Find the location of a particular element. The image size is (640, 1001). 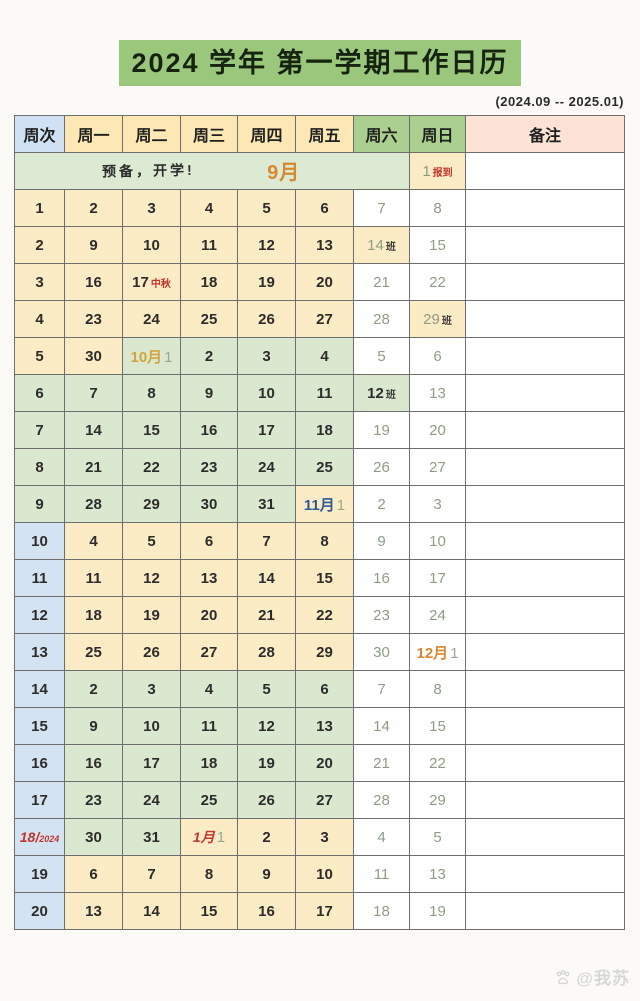

week-row: 11 11 12 13 14 15 16 17 is located at coordinates (319, 578).